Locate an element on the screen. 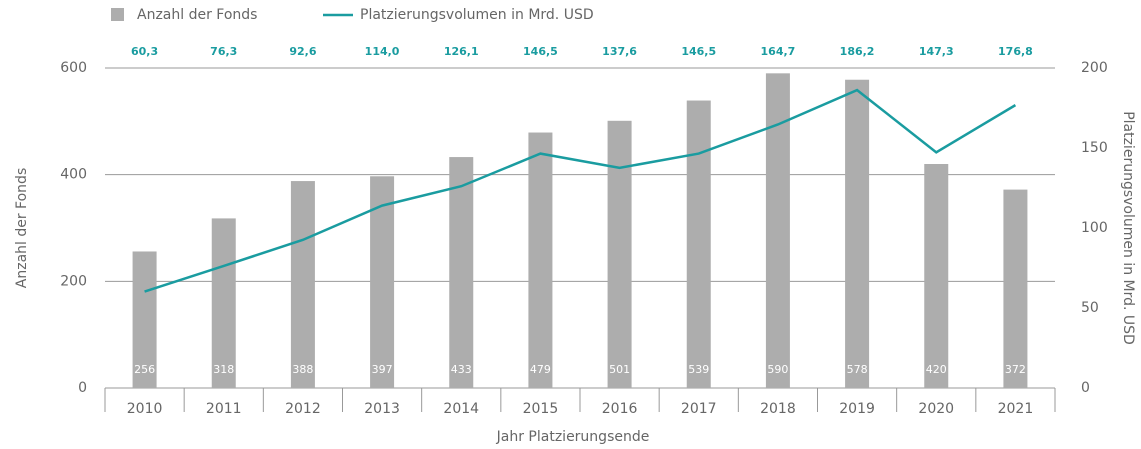 This screenshot has width=1141, height=449. line-value-label: 60,3 is located at coordinates (144, 51).